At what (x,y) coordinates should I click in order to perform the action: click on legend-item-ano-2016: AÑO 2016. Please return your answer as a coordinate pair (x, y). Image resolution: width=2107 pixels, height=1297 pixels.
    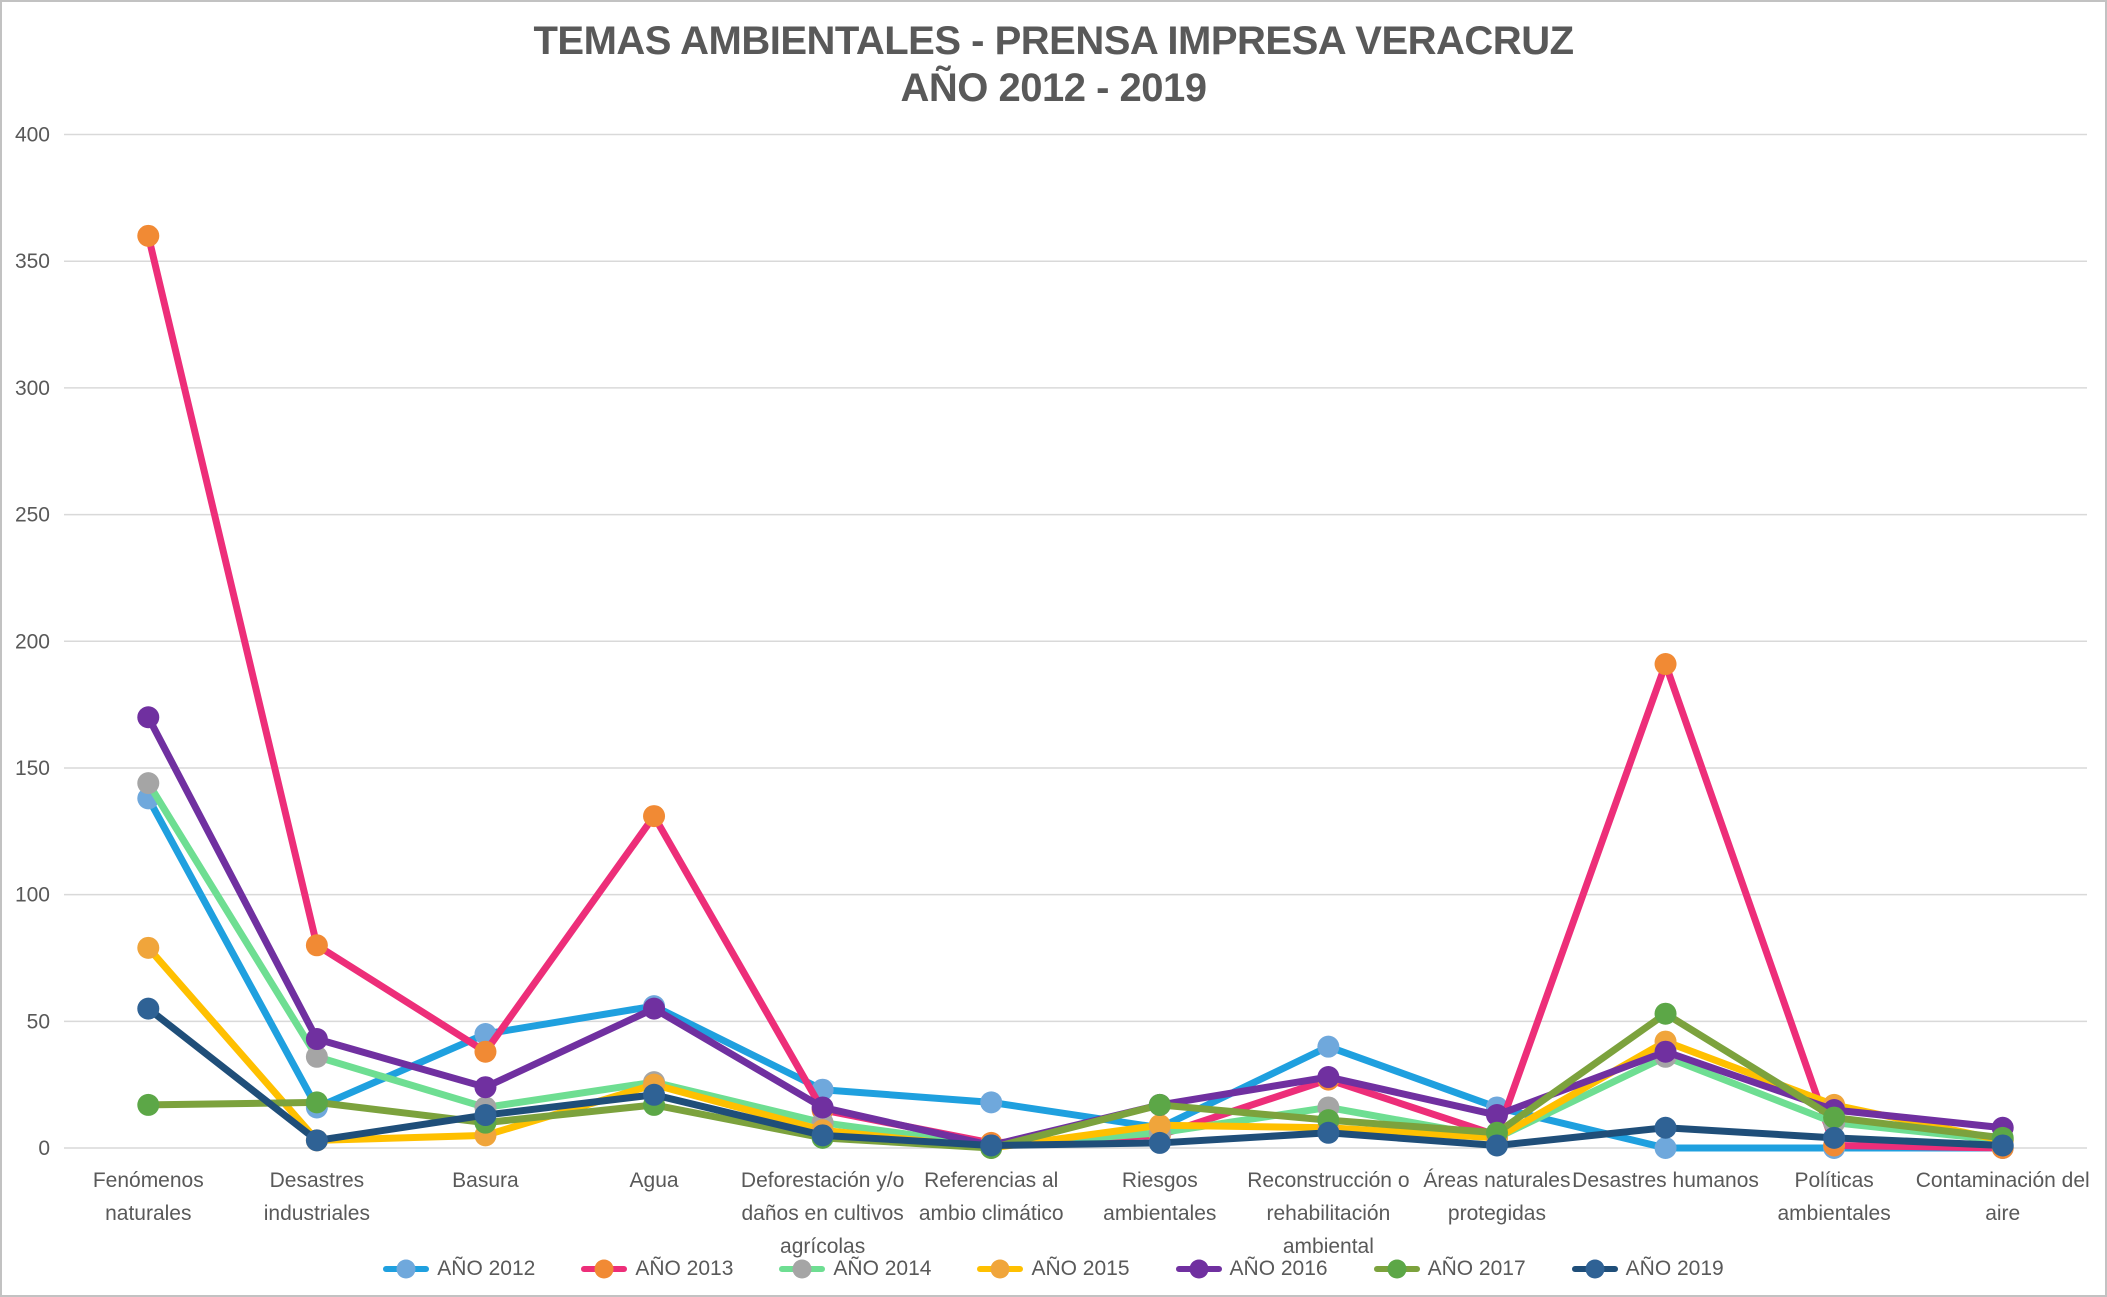
    Looking at the image, I should click on (1251, 1269).